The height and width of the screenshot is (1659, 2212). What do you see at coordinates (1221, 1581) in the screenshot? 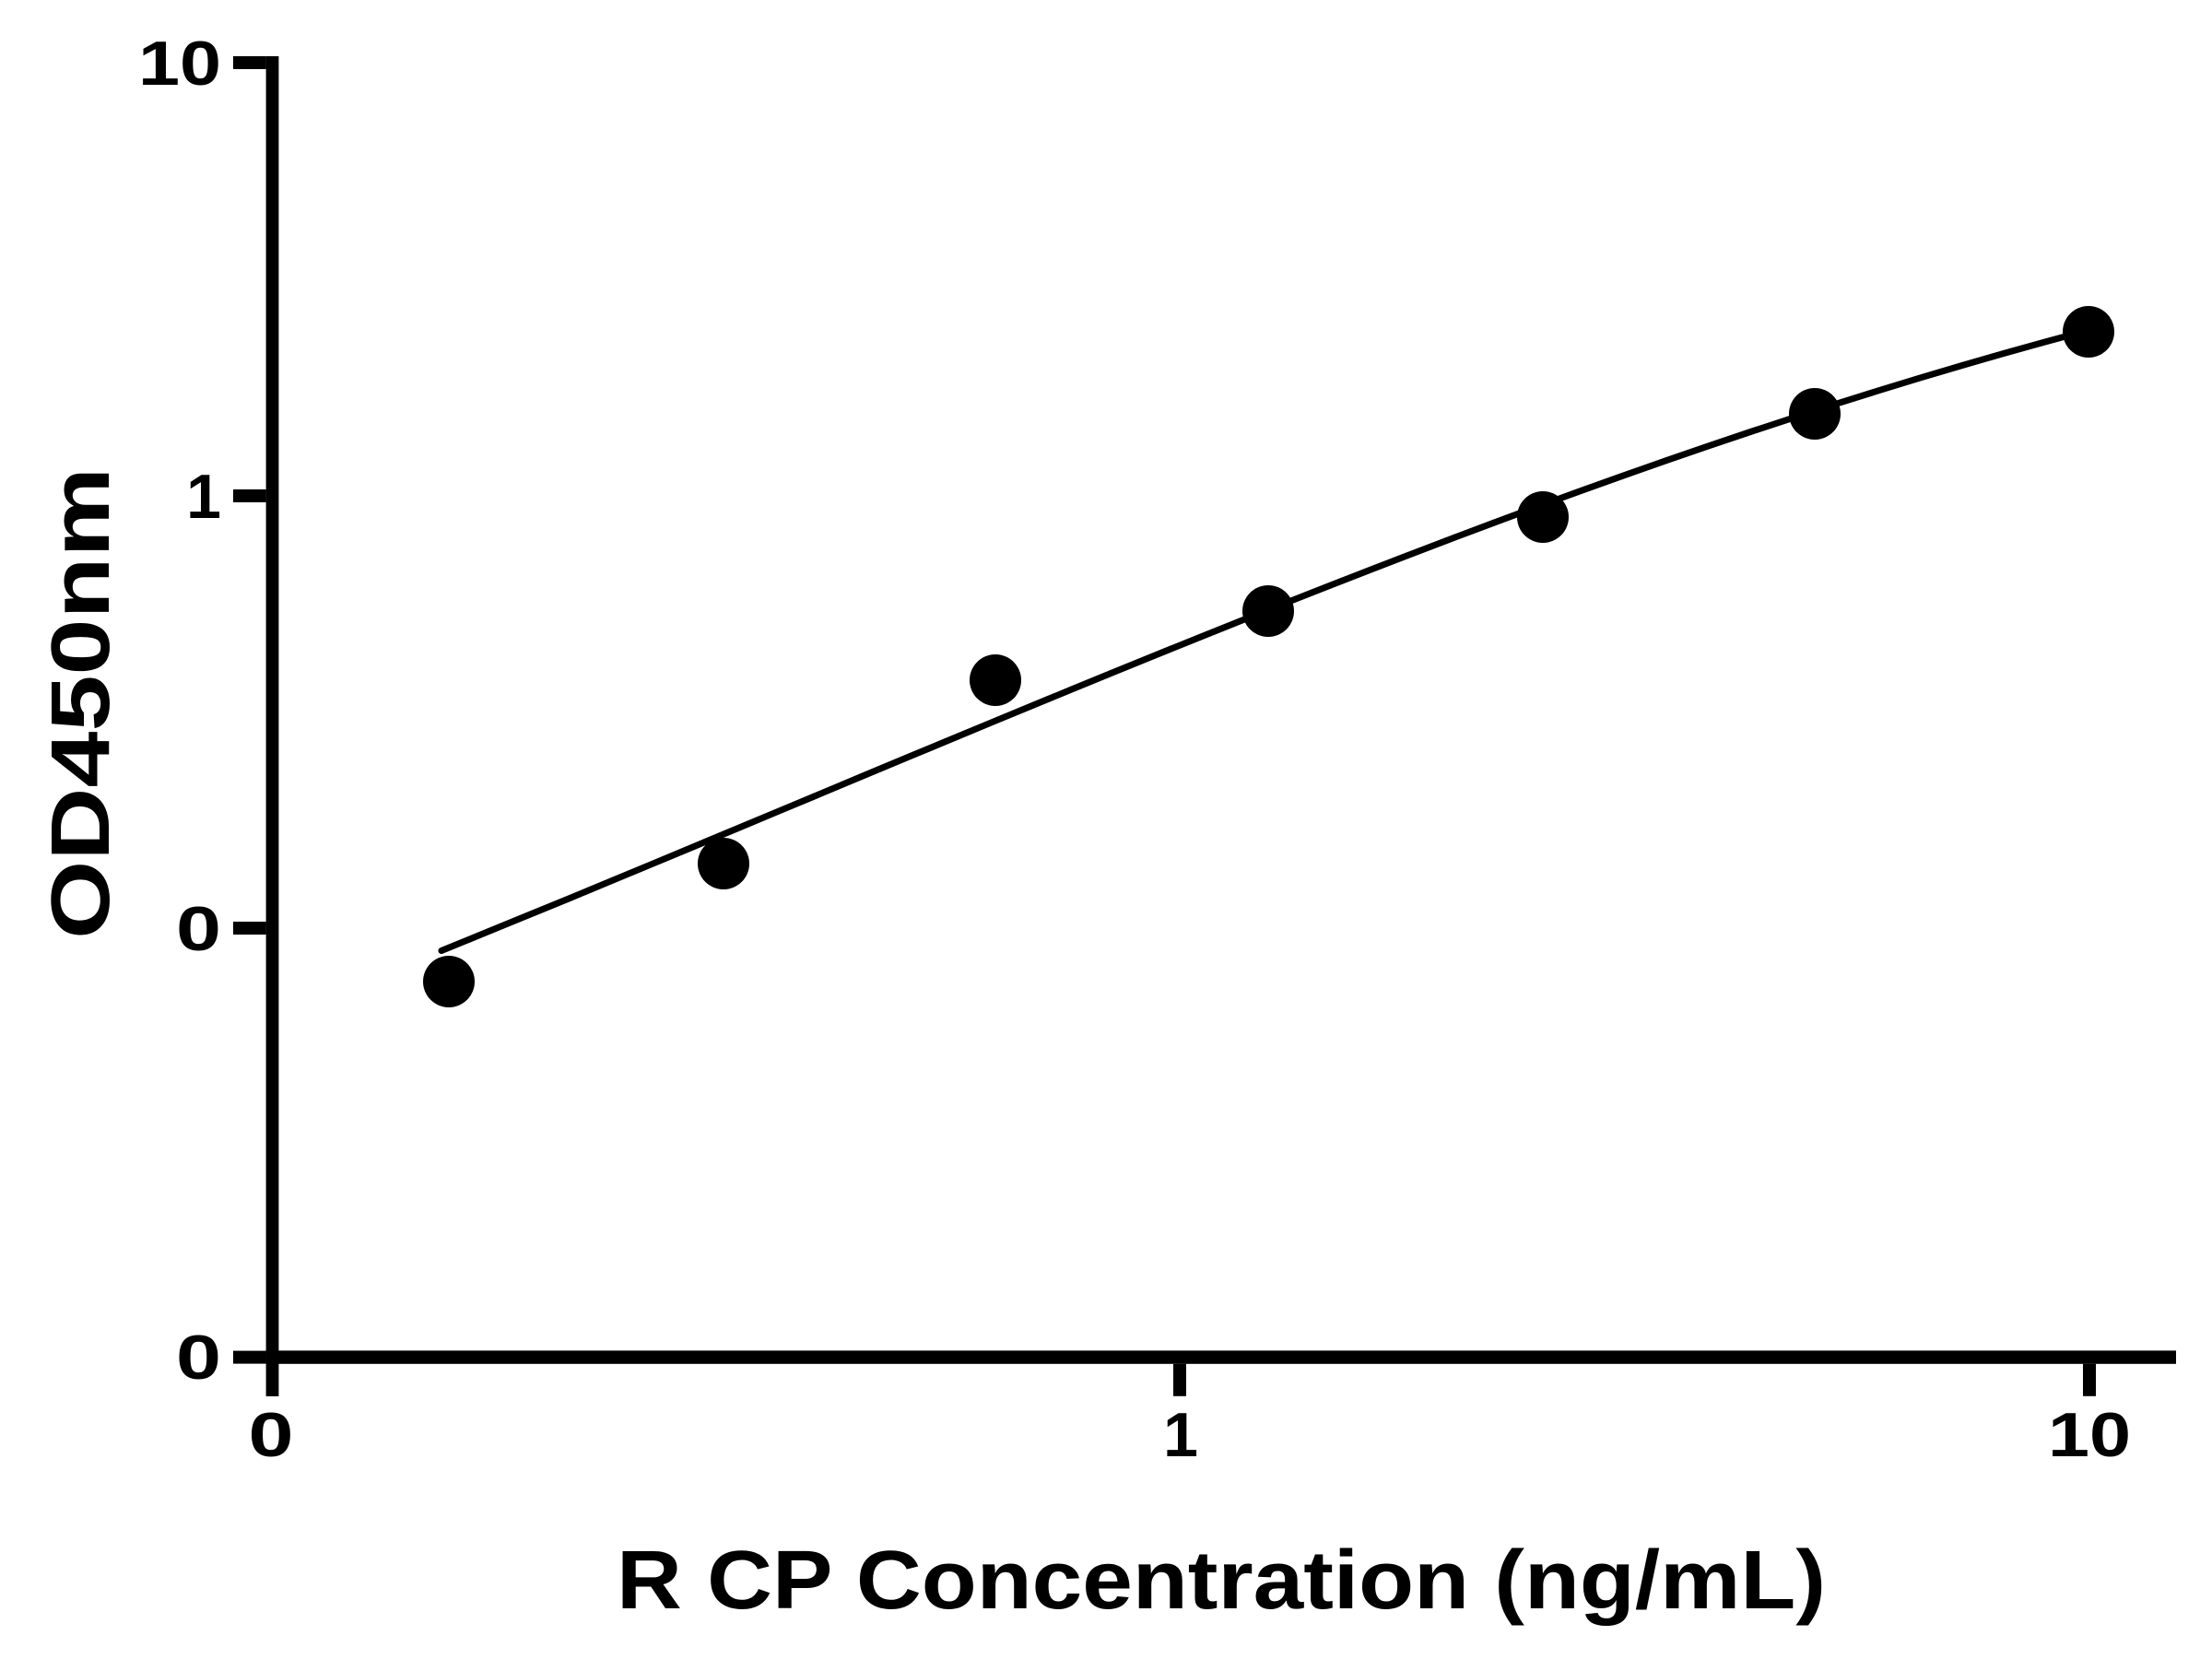
I see `svg-text: R CP Concentration (ng/mL)` at bounding box center [1221, 1581].